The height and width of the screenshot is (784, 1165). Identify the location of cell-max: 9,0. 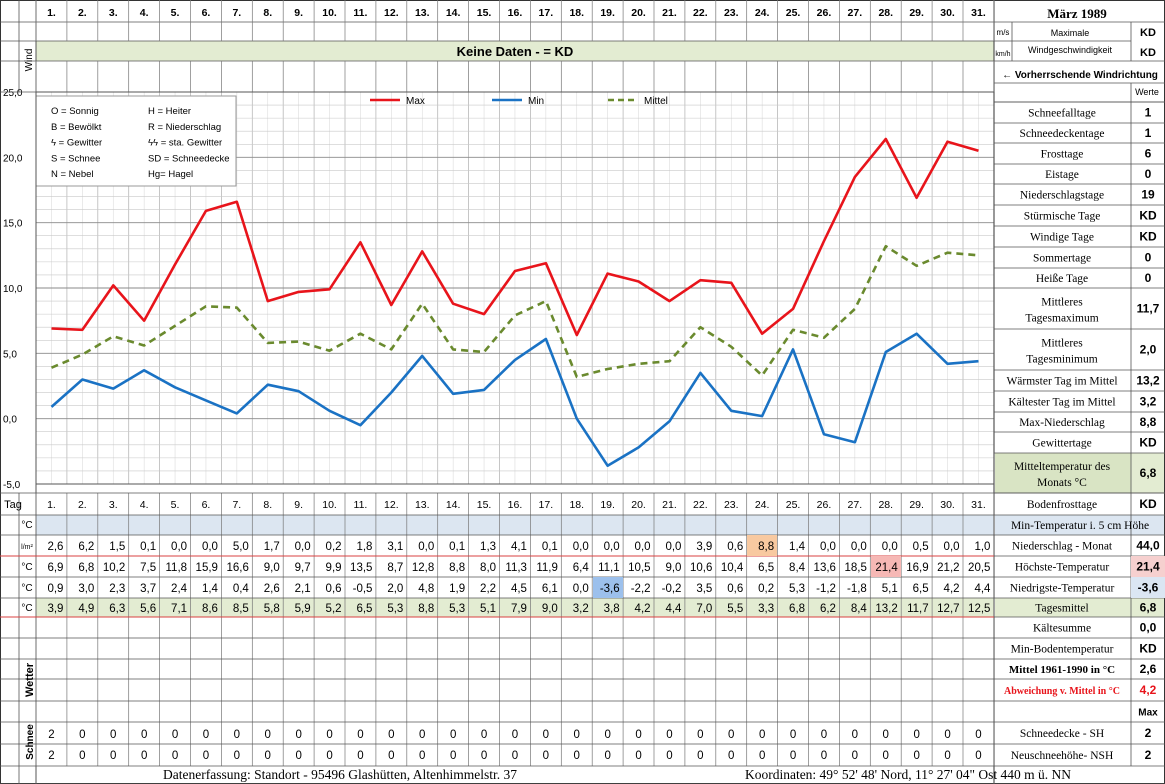
(272, 568).